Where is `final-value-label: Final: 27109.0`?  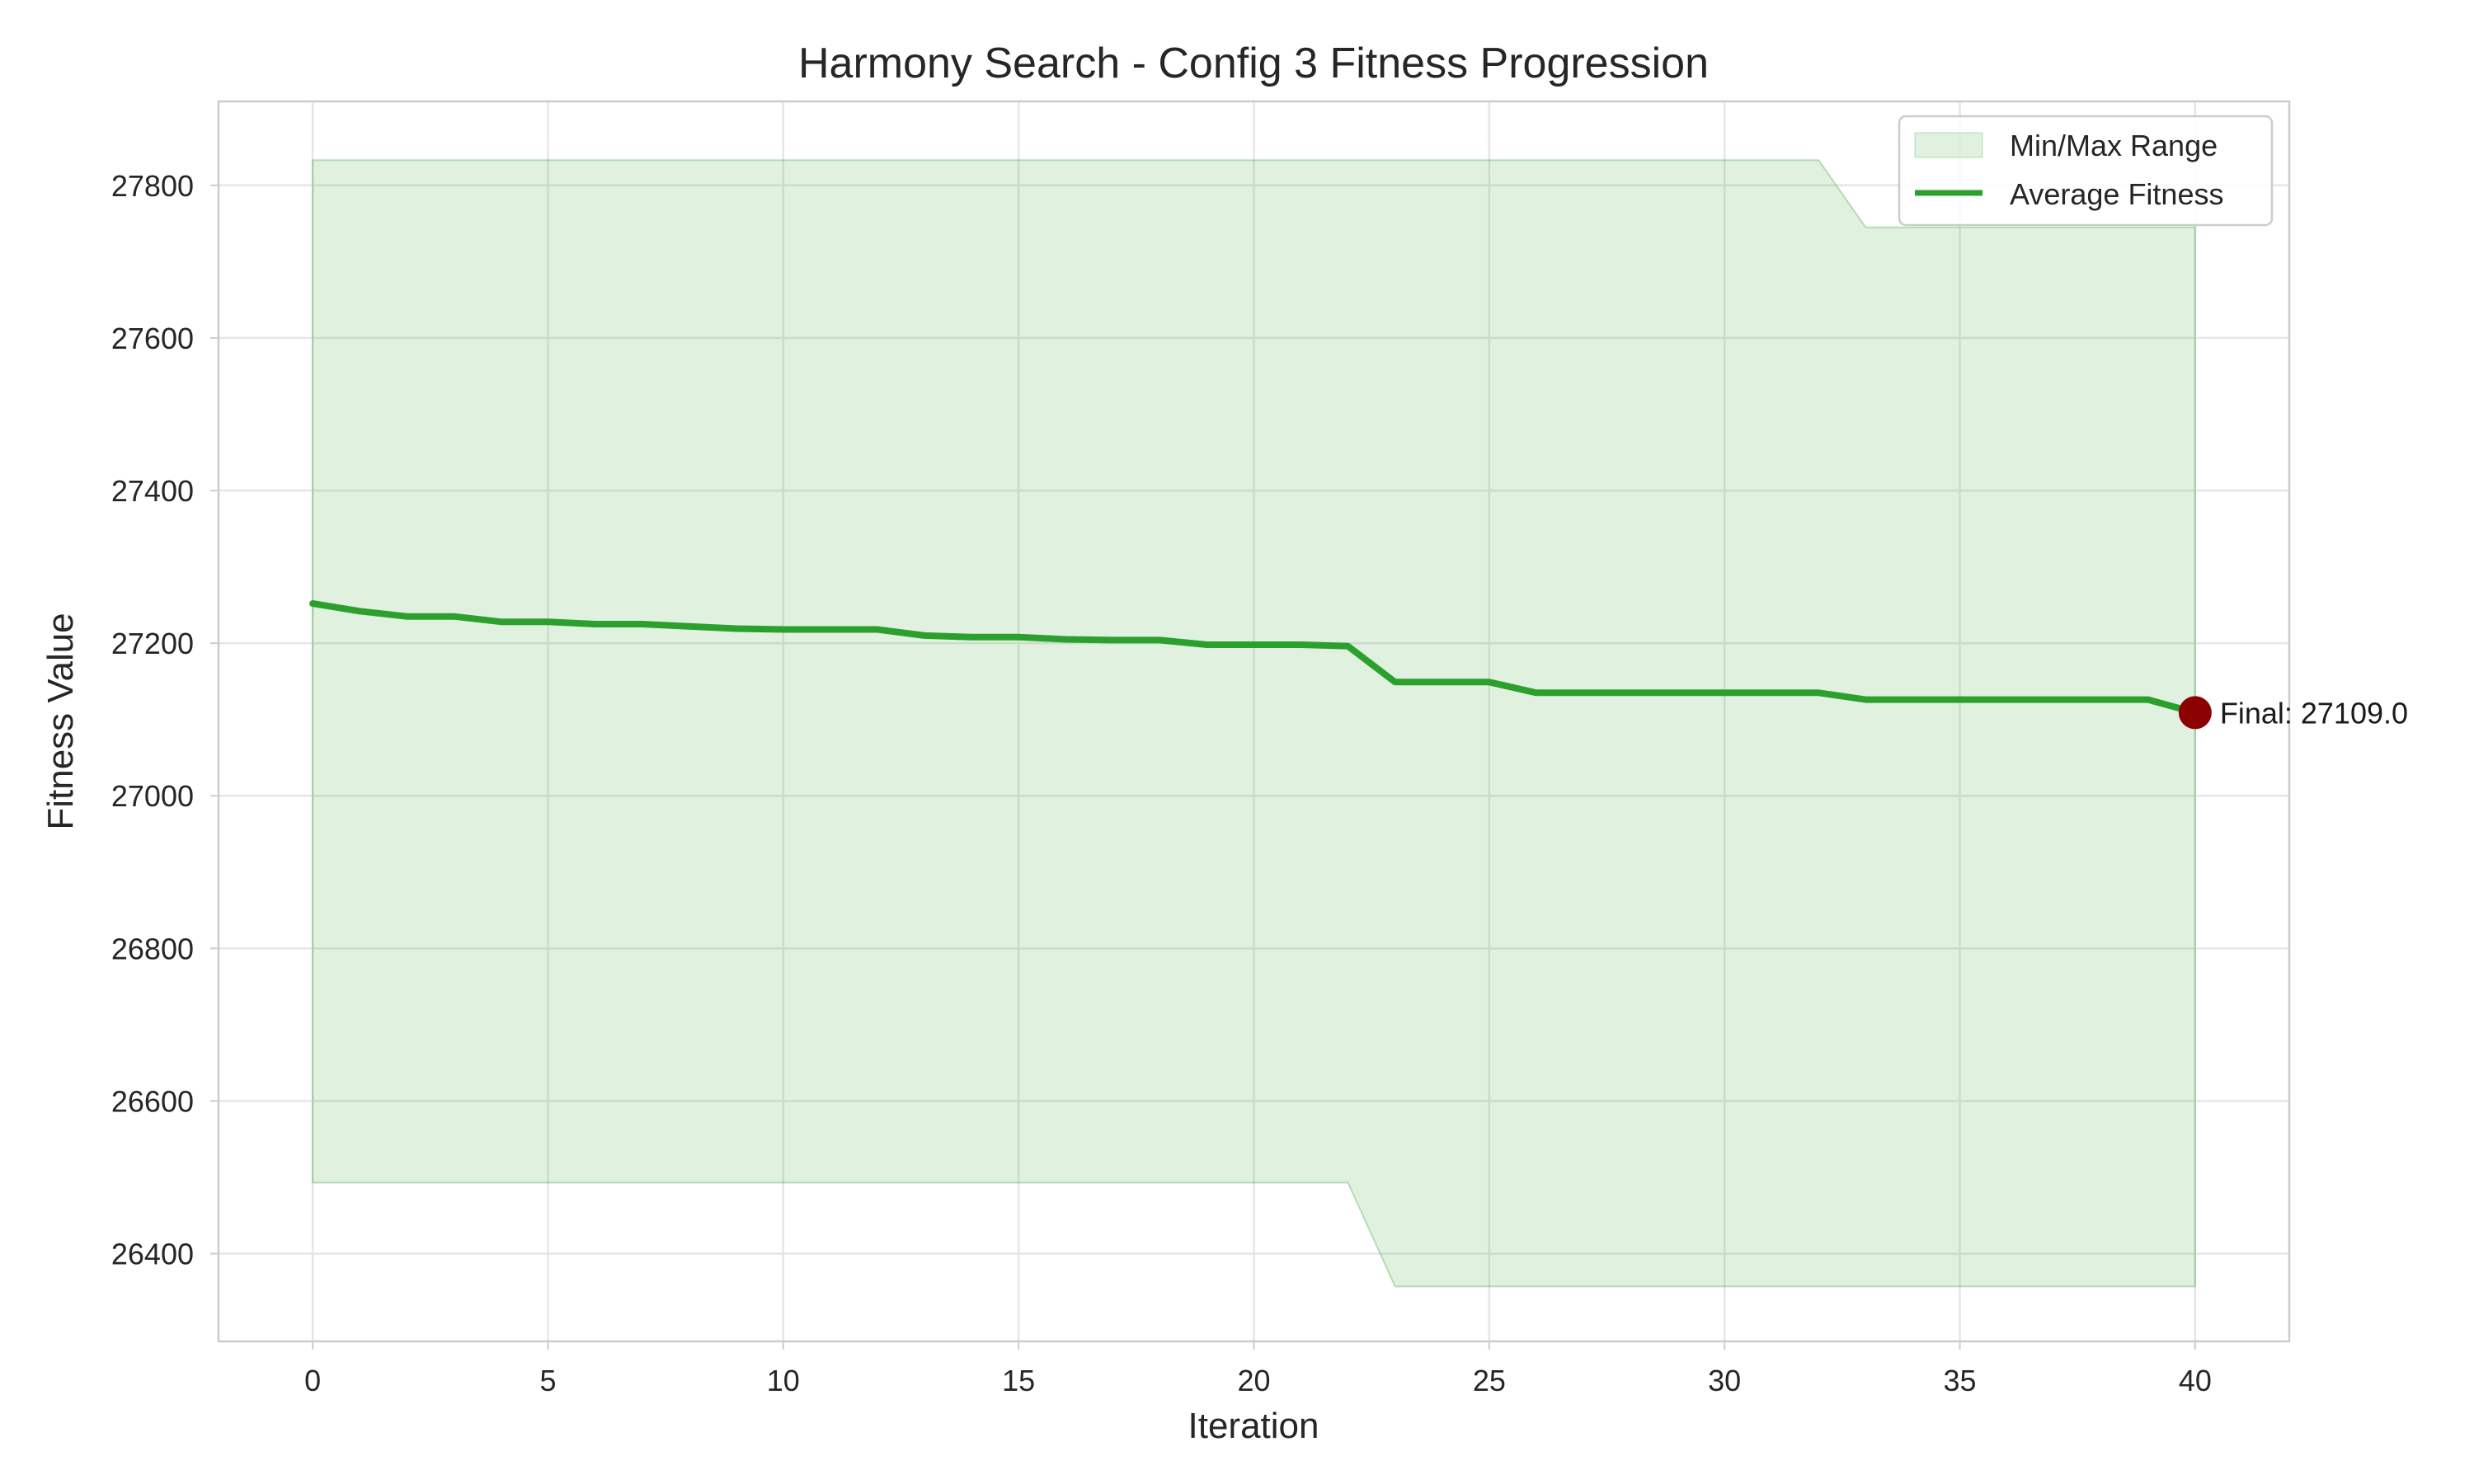 final-value-label: Final: 27109.0 is located at coordinates (2314, 713).